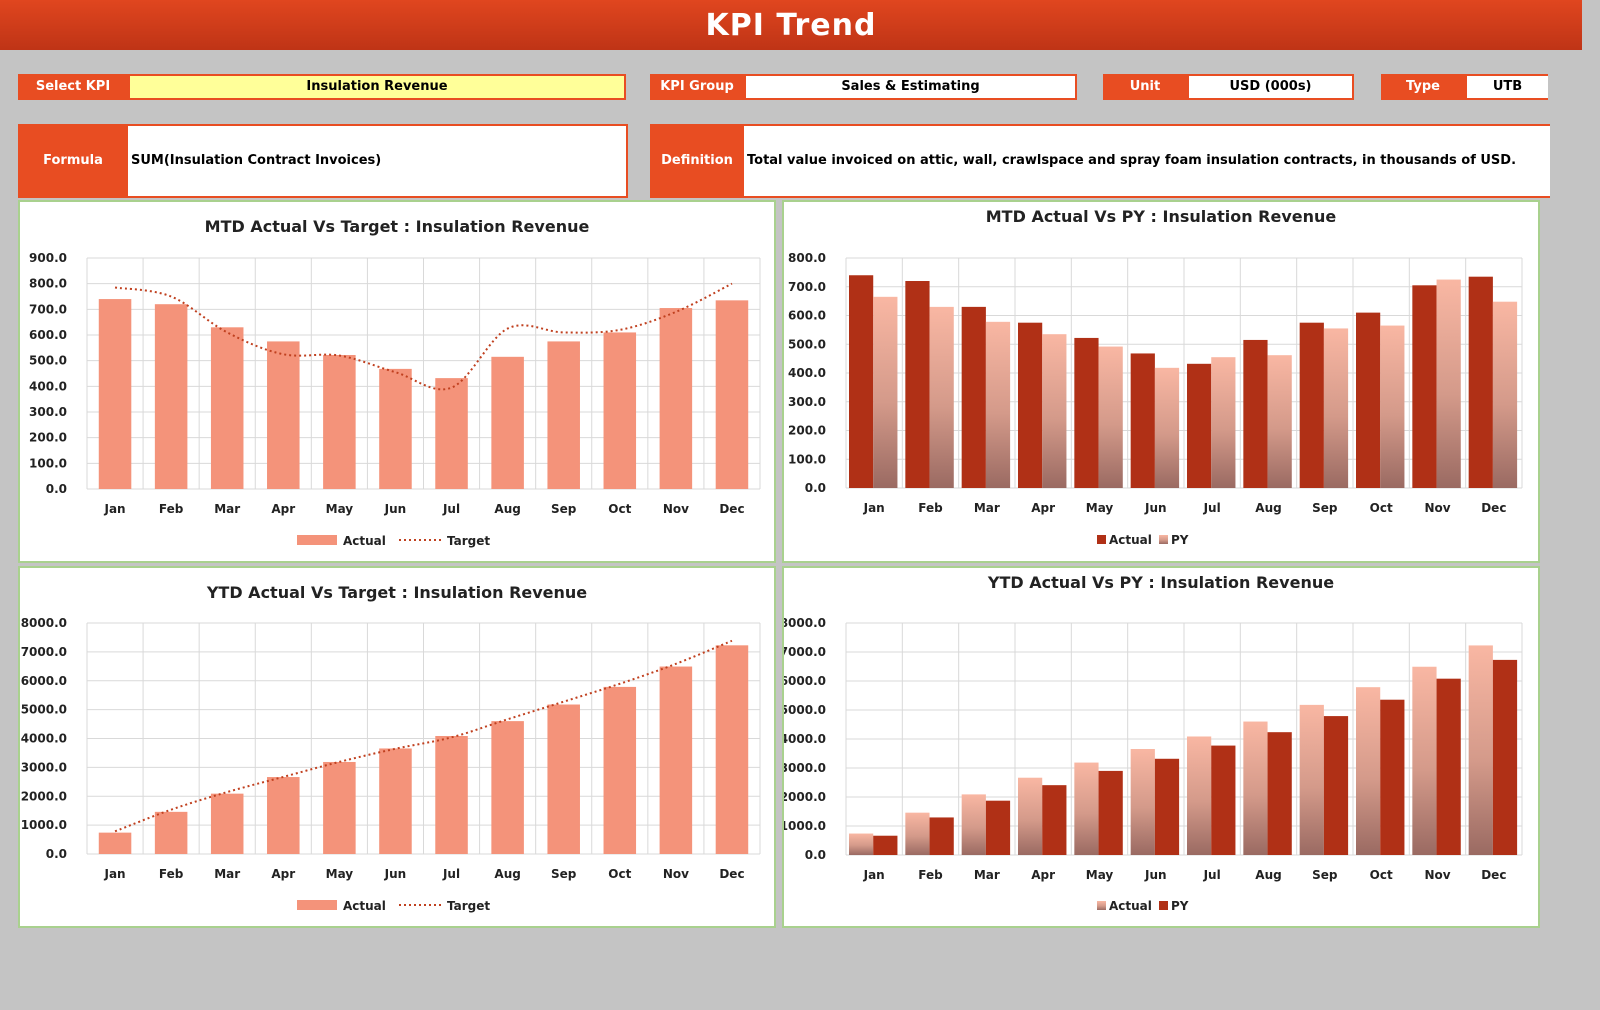 The width and height of the screenshot is (1600, 1010). I want to click on x-tick-label: Oct, so click(619, 874).